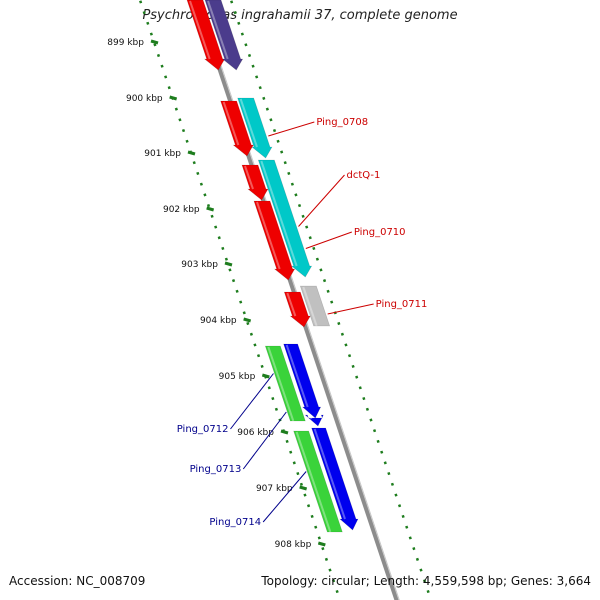 The height and width of the screenshot is (600, 600). Describe the element at coordinates (203, 429) in the screenshot. I see `gene-label: Ping_0712` at that location.